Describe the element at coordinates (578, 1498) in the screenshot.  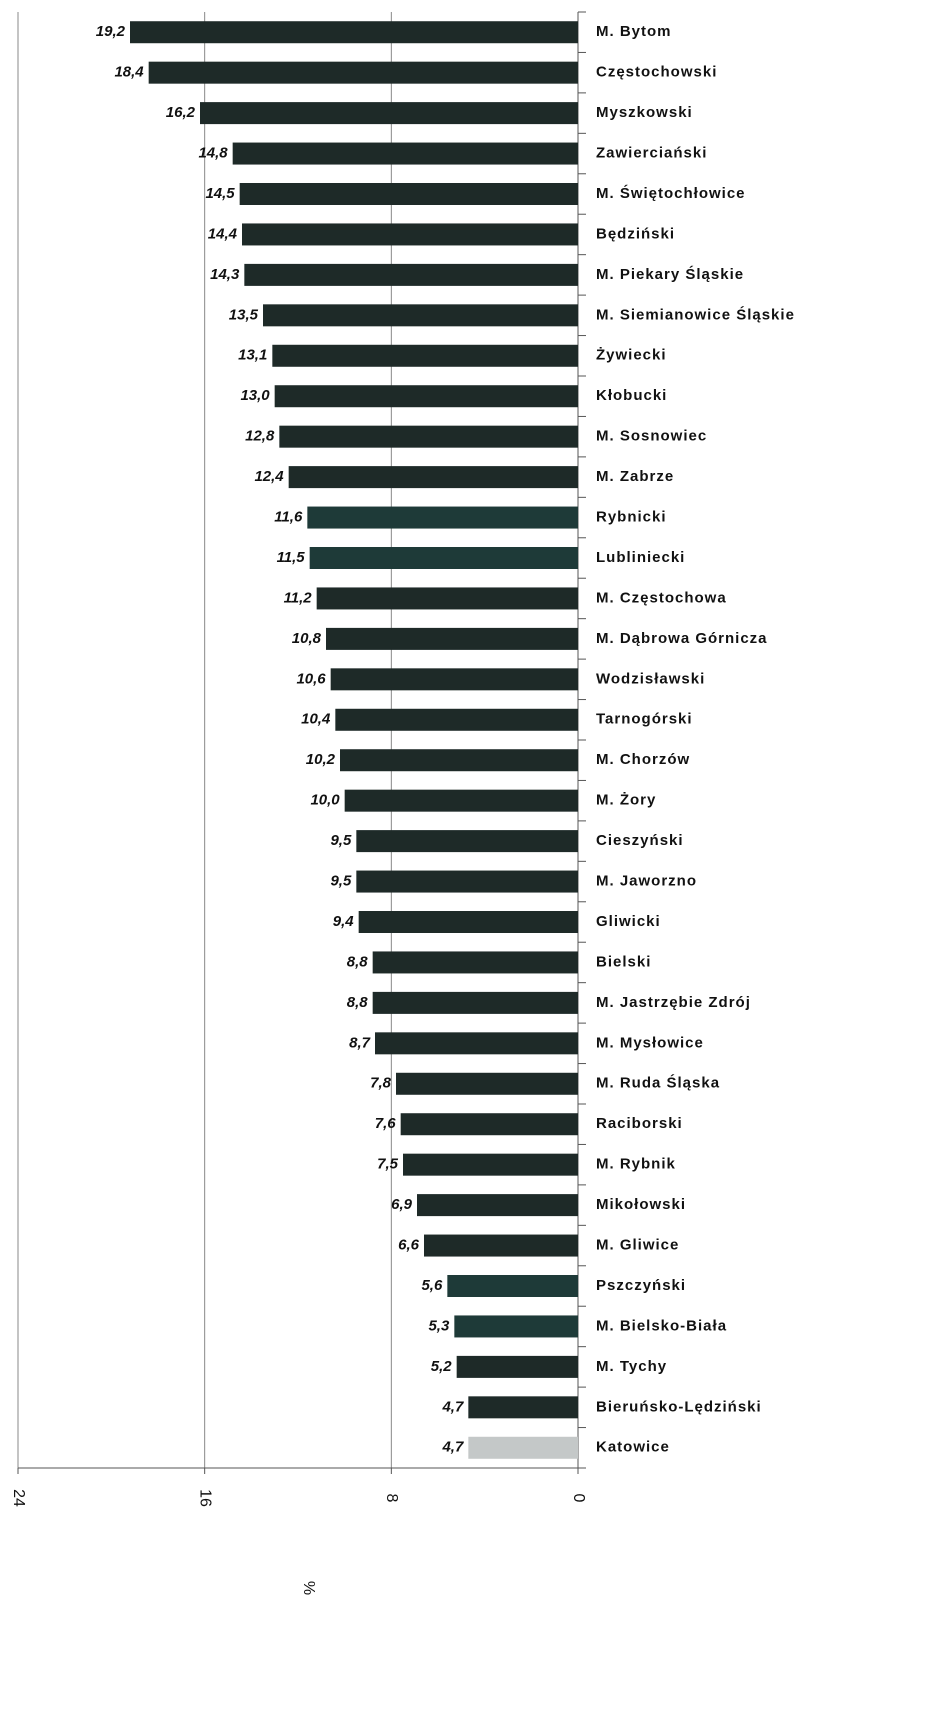
I see `x-tick-label: 0` at that location.